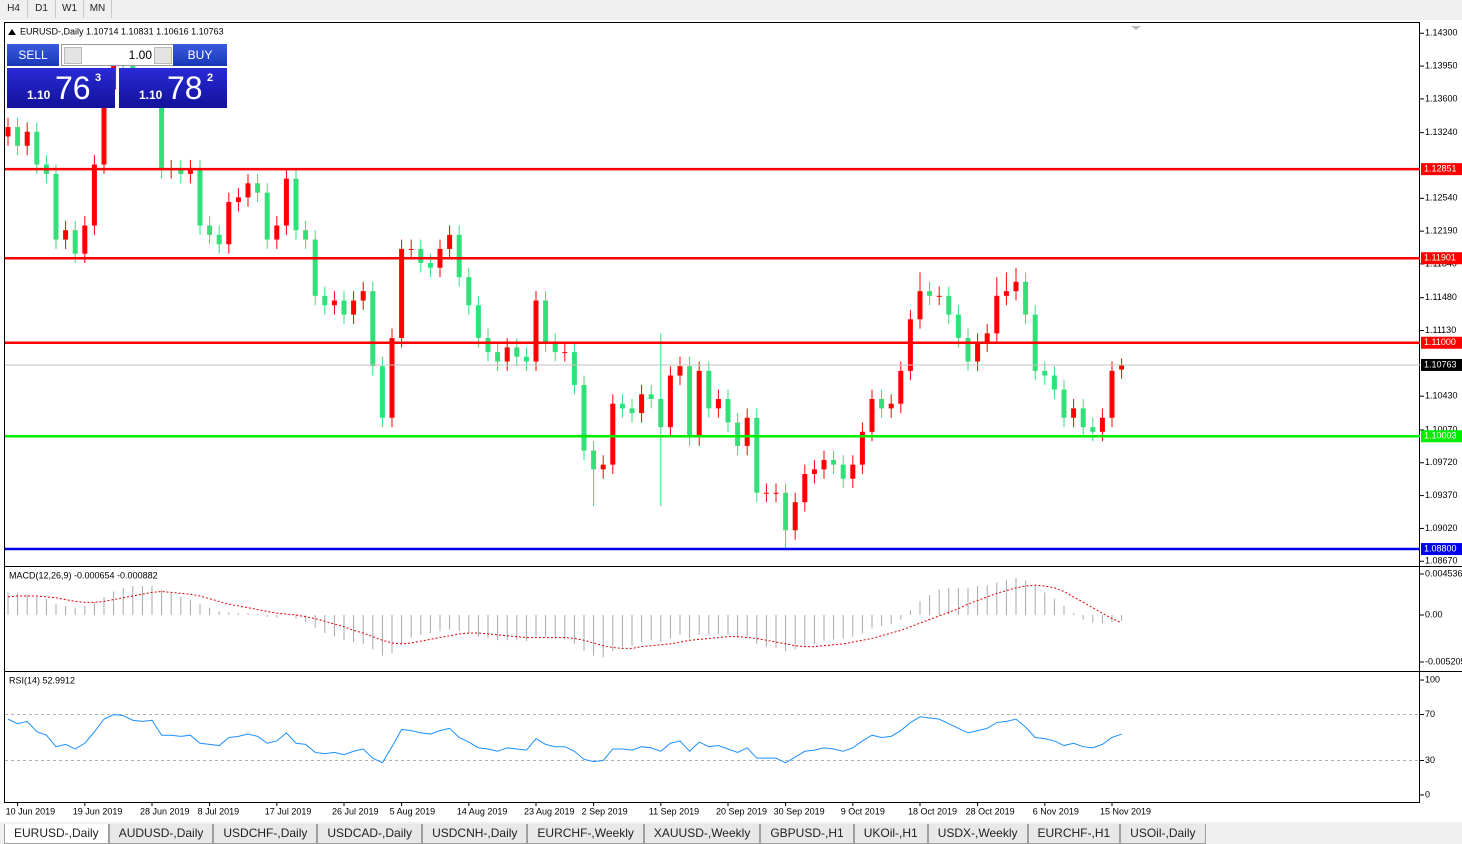  I want to click on chart-tab: EURCHF-,Weekly, so click(585, 834).